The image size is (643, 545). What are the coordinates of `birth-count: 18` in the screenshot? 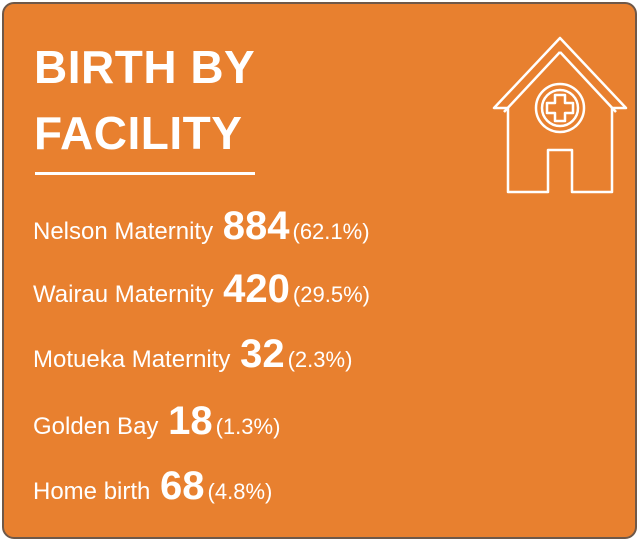 It's located at (190, 421).